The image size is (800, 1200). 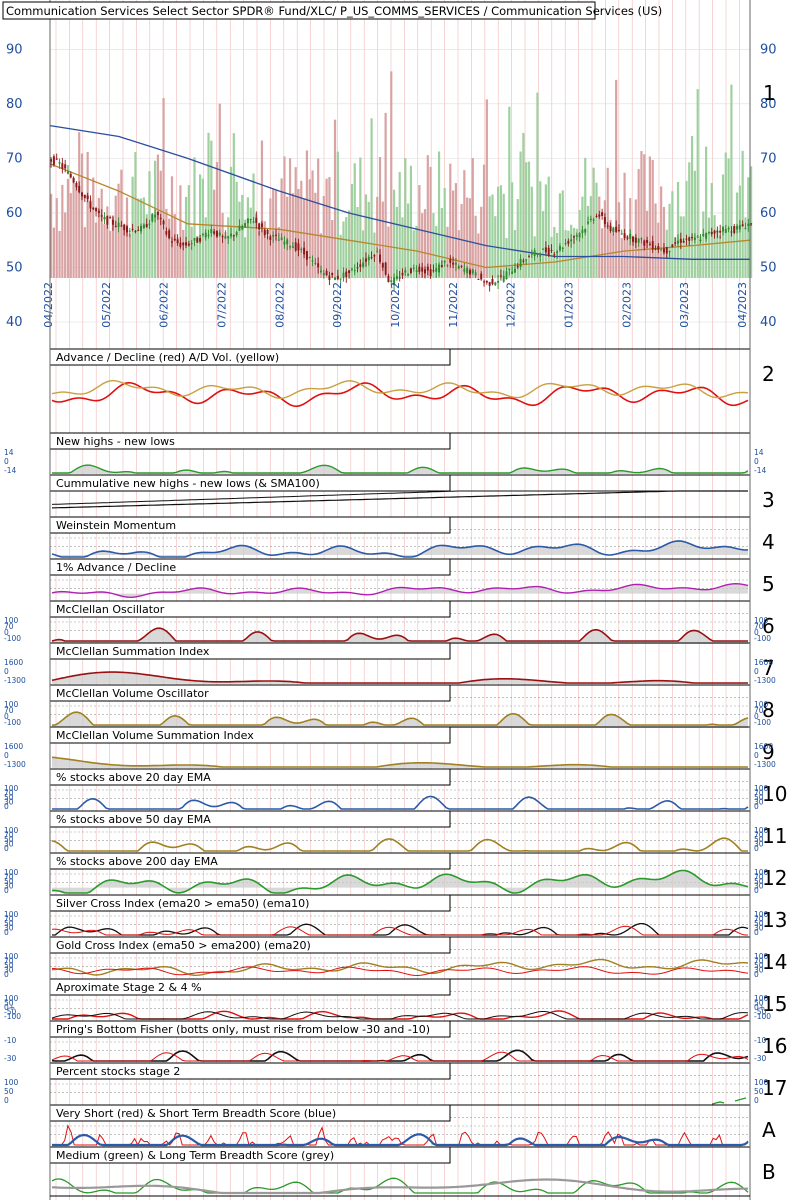 What do you see at coordinates (759, 835) in the screenshot?
I see `panel-tick-label-right: 70` at bounding box center [759, 835].